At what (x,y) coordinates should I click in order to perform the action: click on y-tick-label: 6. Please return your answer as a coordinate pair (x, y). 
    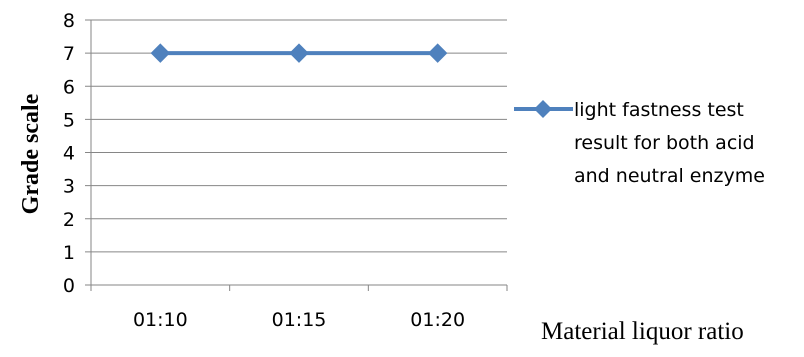
    Looking at the image, I should click on (69, 87).